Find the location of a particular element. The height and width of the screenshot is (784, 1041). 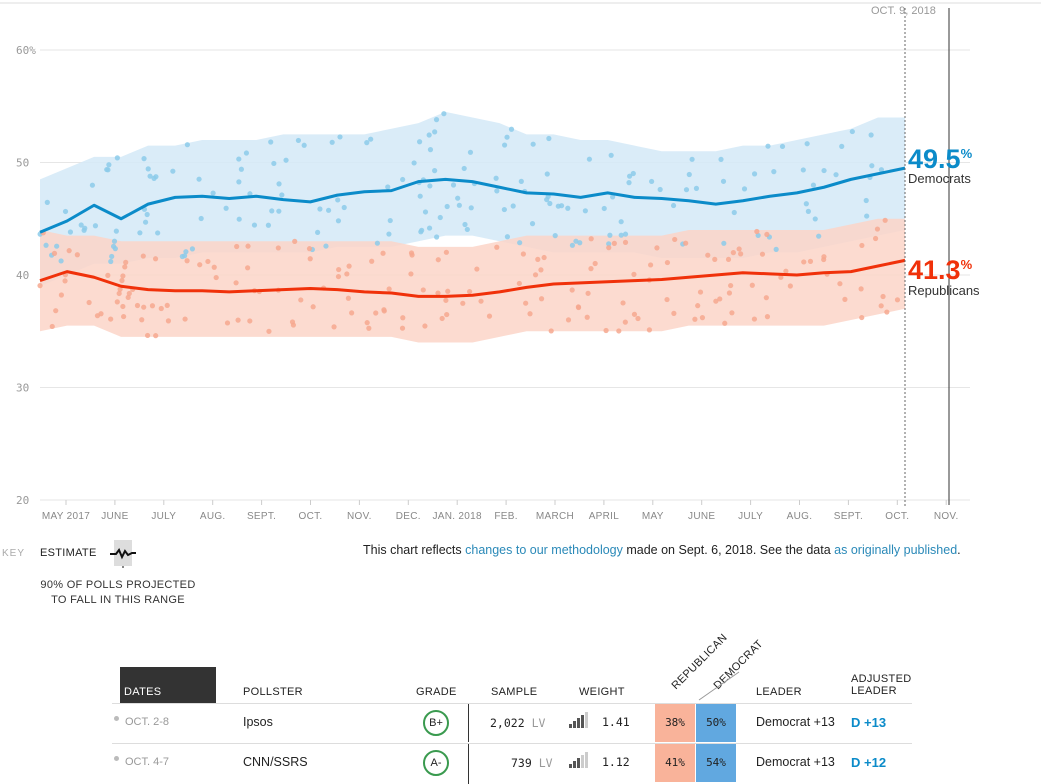

th-pollster: POLLSTER is located at coordinates (273, 692).